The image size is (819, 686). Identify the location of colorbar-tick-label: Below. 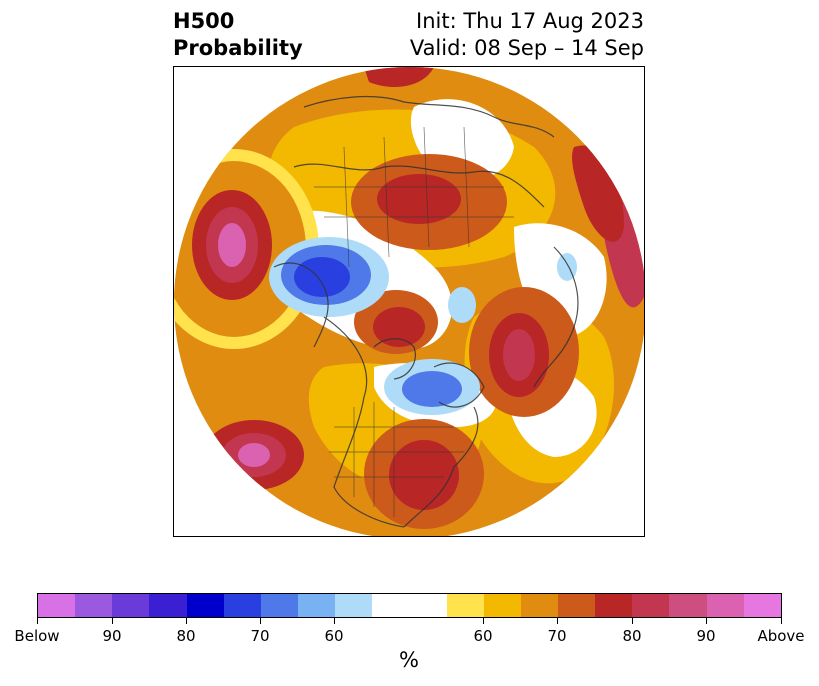
(37, 636).